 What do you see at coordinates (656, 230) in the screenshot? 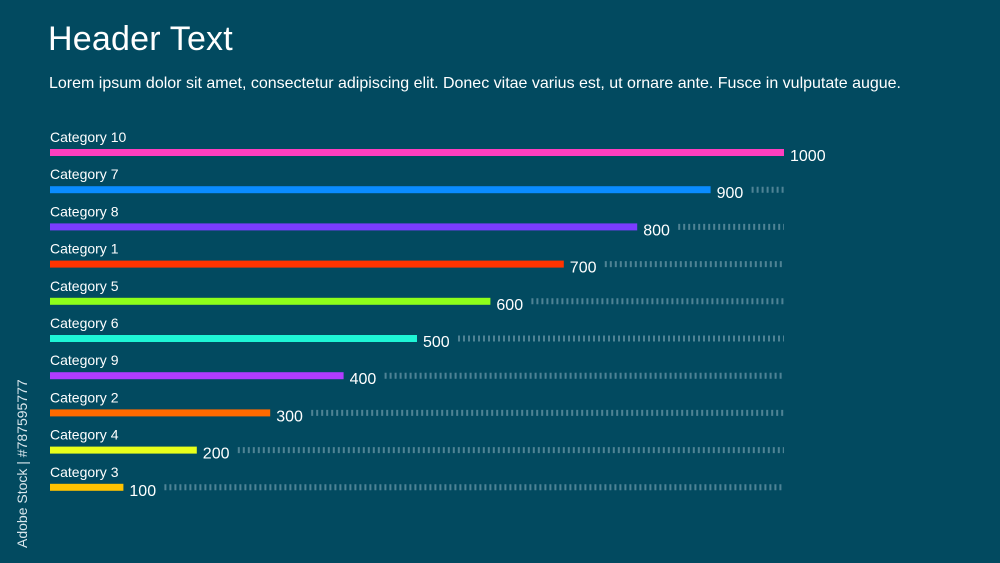
I see `value-label: 800` at bounding box center [656, 230].